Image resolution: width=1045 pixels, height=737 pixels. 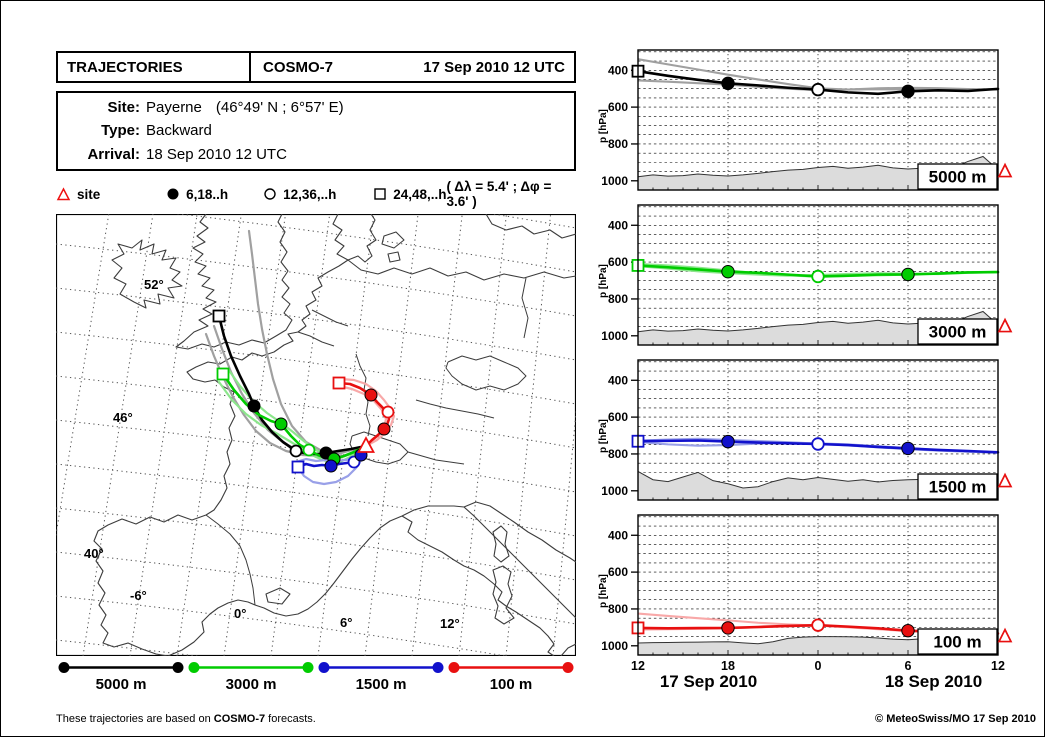 What do you see at coordinates (420, 194) in the screenshot?
I see `legend-square-label: 24,48,..h` at bounding box center [420, 194].